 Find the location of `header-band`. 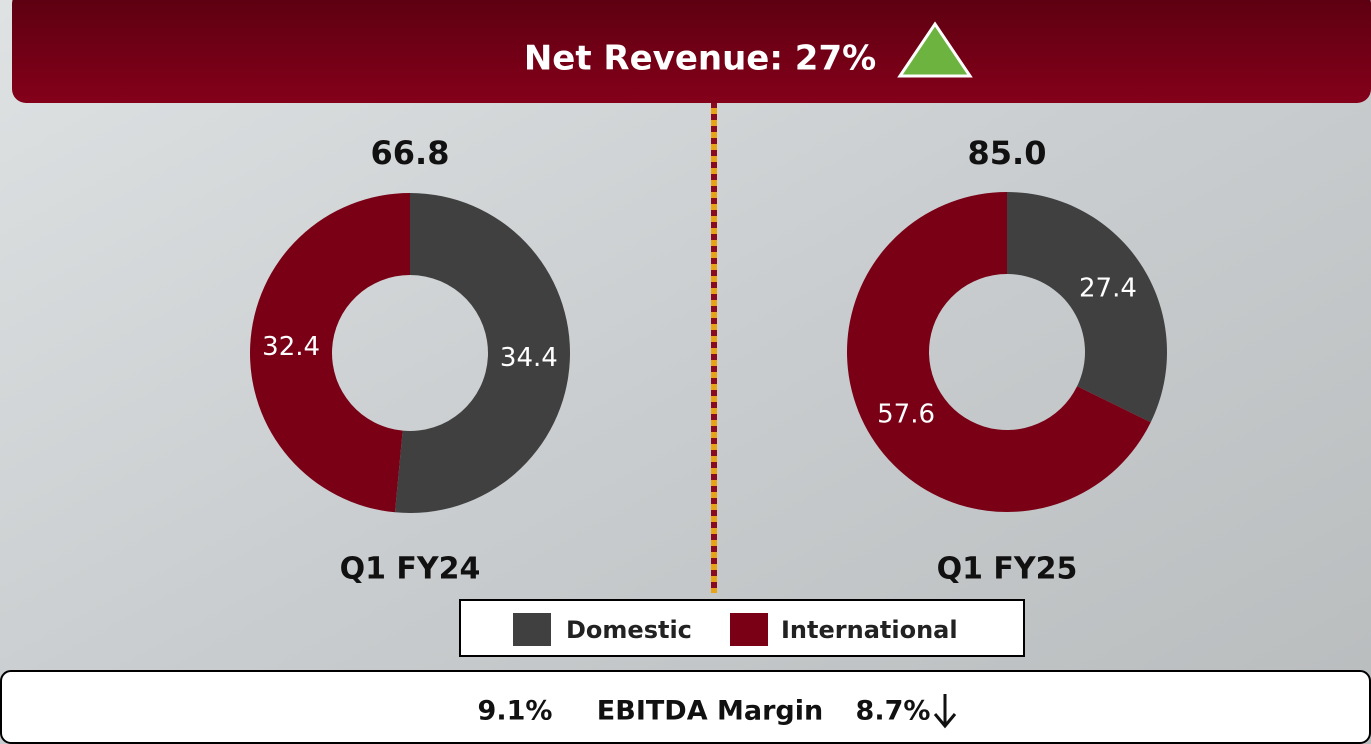

header-band is located at coordinates (691, 51).